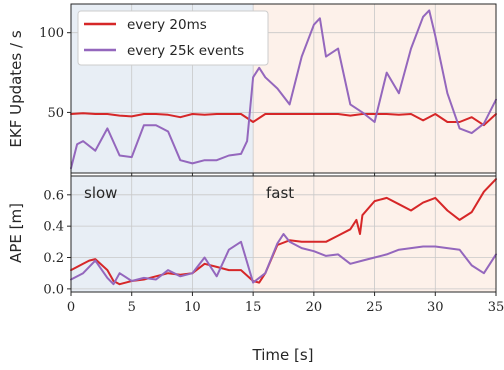  What do you see at coordinates (162, 234) in the screenshot?
I see `bottom-slow-region` at bounding box center [162, 234].